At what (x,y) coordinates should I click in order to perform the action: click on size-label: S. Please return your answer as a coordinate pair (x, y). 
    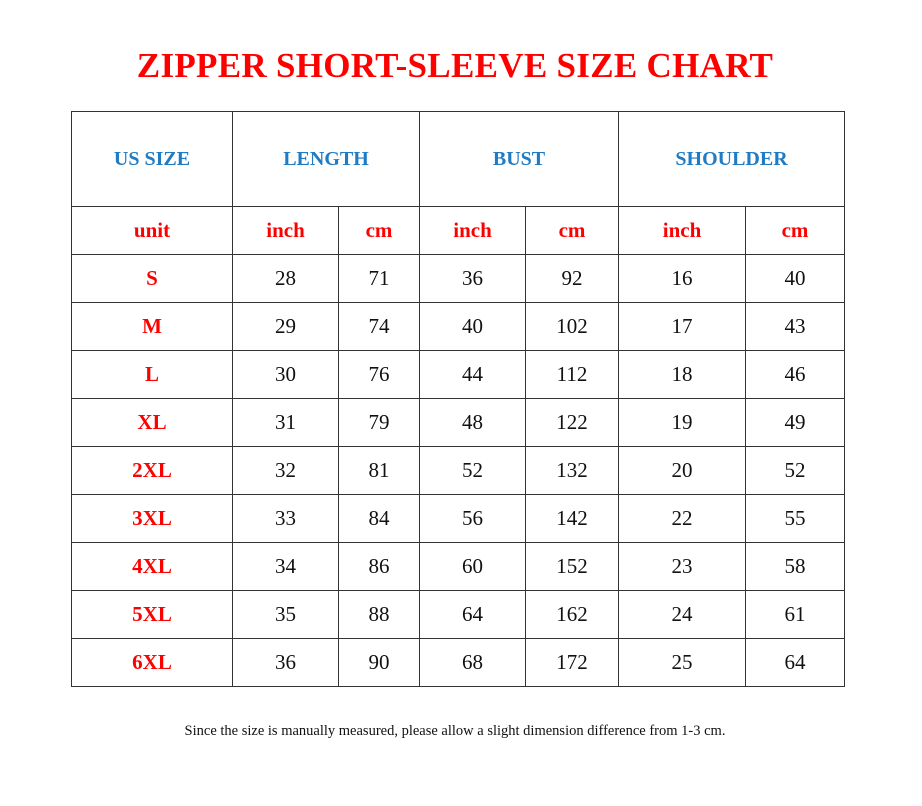
    Looking at the image, I should click on (152, 278).